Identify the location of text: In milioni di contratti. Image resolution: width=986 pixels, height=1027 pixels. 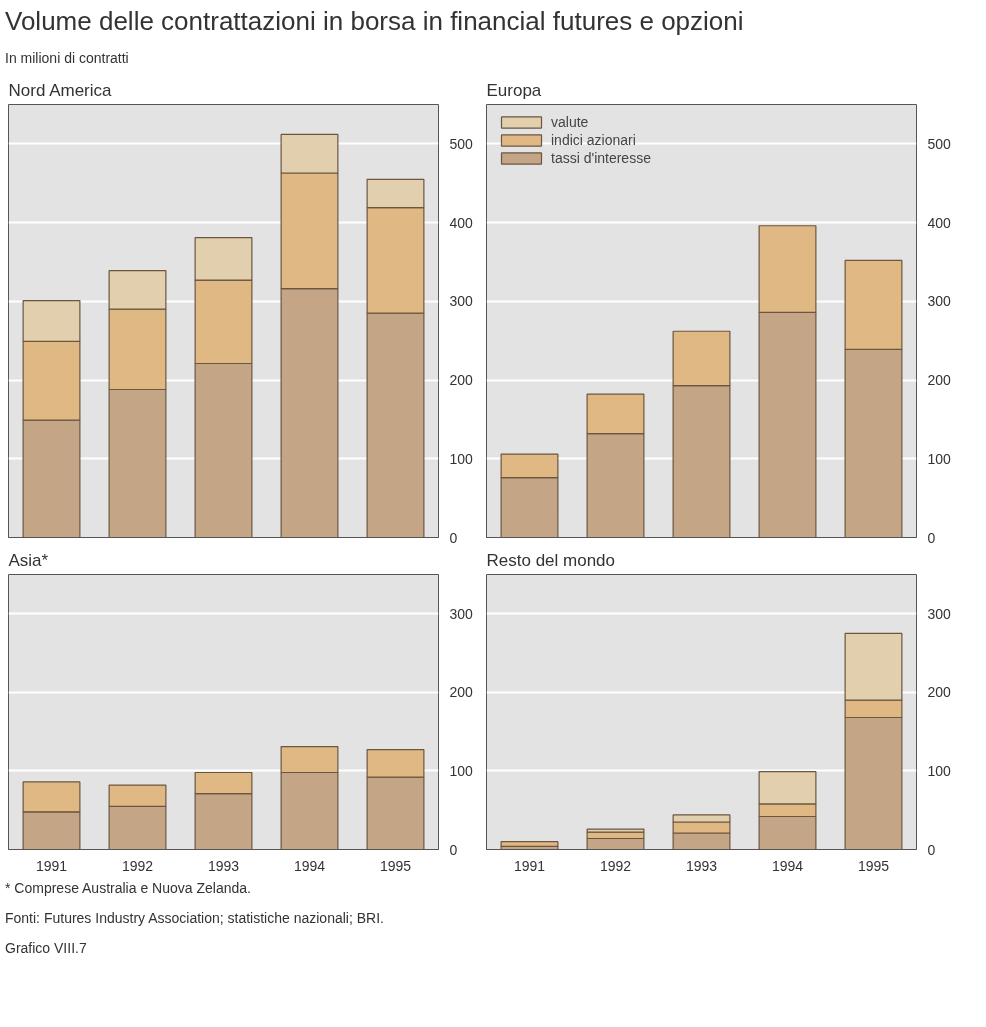
(67, 58).